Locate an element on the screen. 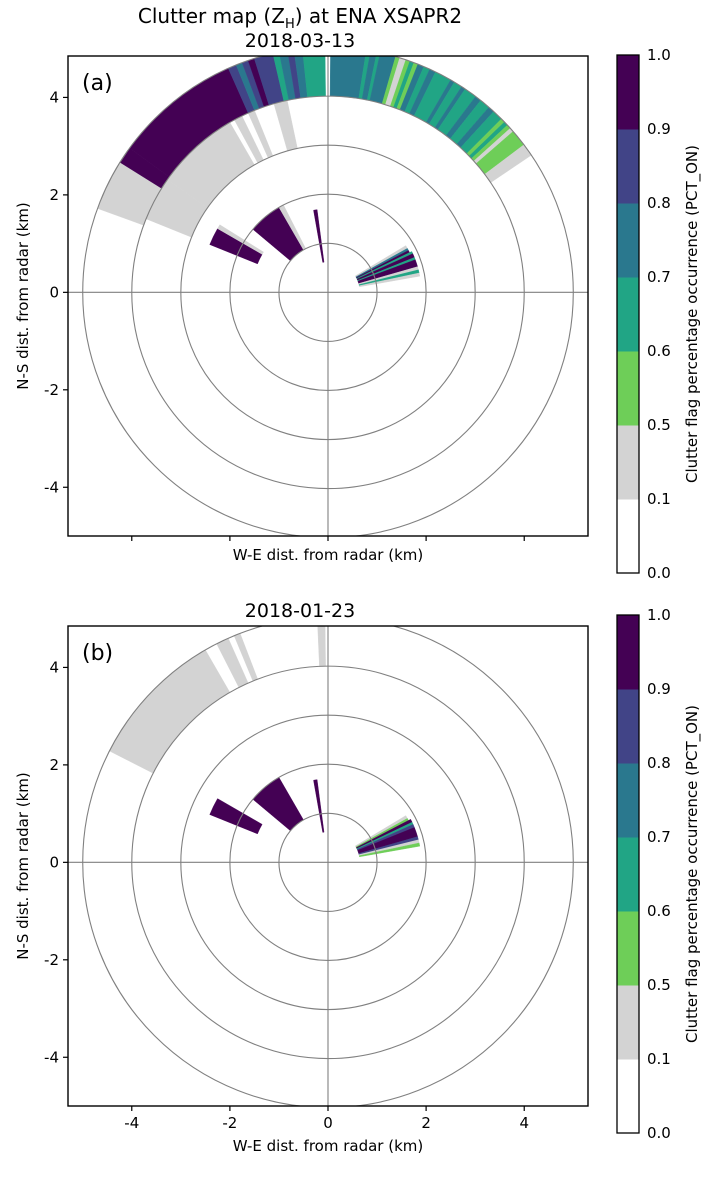 Image resolution: width=703 pixels, height=1199 pixels. panel-b-date-title: 2018-01-23 is located at coordinates (300, 611).